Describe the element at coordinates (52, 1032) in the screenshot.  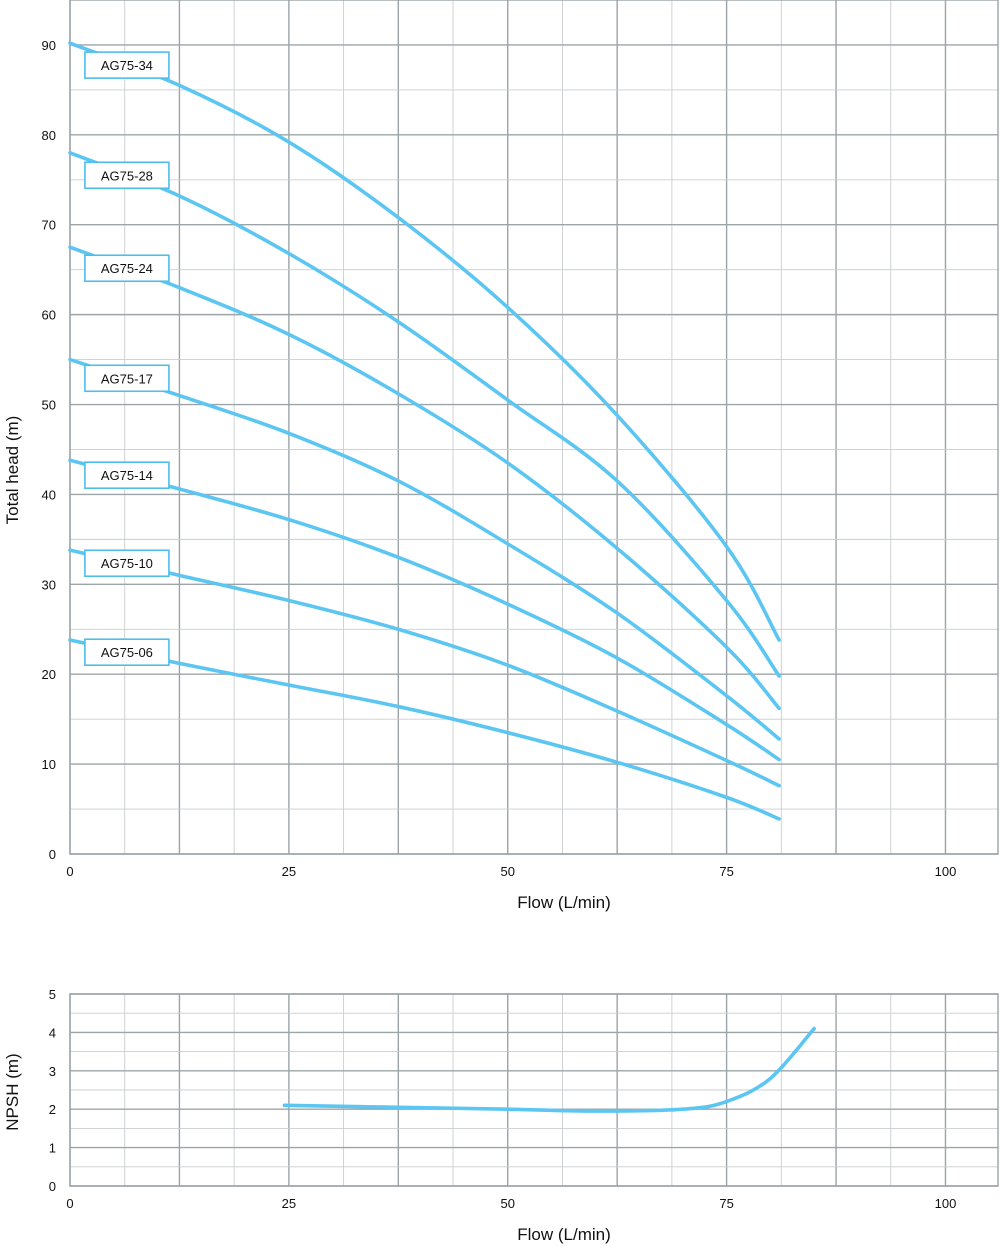
I see `y-tick-label: 4` at that location.